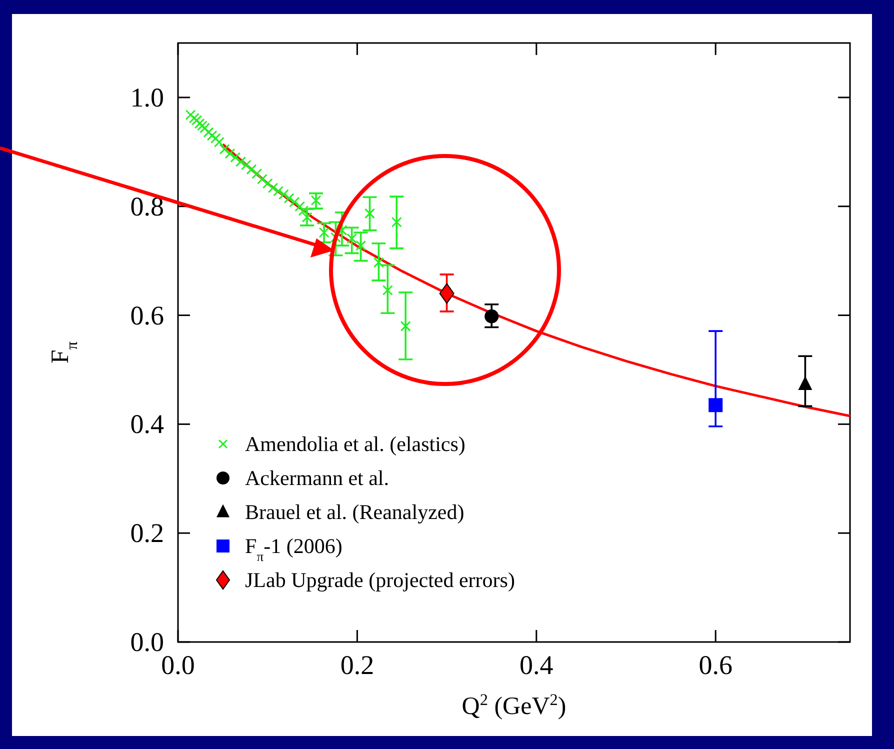 Image resolution: width=894 pixels, height=749 pixels. What do you see at coordinates (715, 665) in the screenshot?
I see `x-tick-label: 0.6` at bounding box center [715, 665].